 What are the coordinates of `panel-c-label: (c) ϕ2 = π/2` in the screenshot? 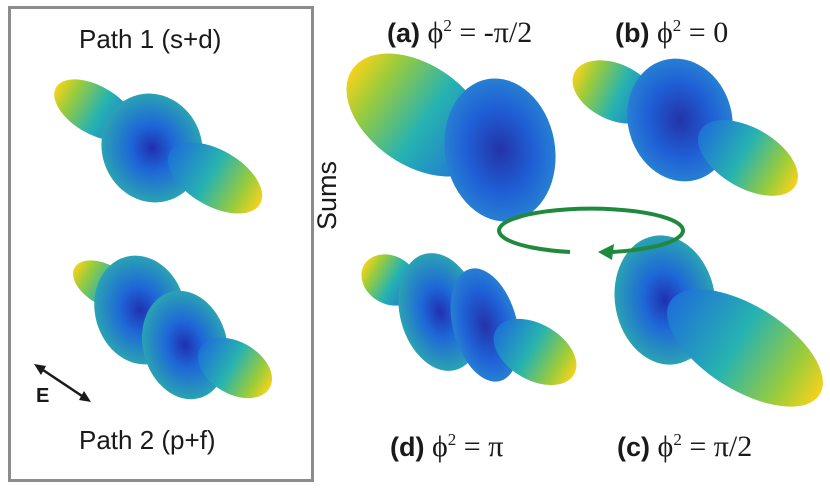 It's located at (684, 447).